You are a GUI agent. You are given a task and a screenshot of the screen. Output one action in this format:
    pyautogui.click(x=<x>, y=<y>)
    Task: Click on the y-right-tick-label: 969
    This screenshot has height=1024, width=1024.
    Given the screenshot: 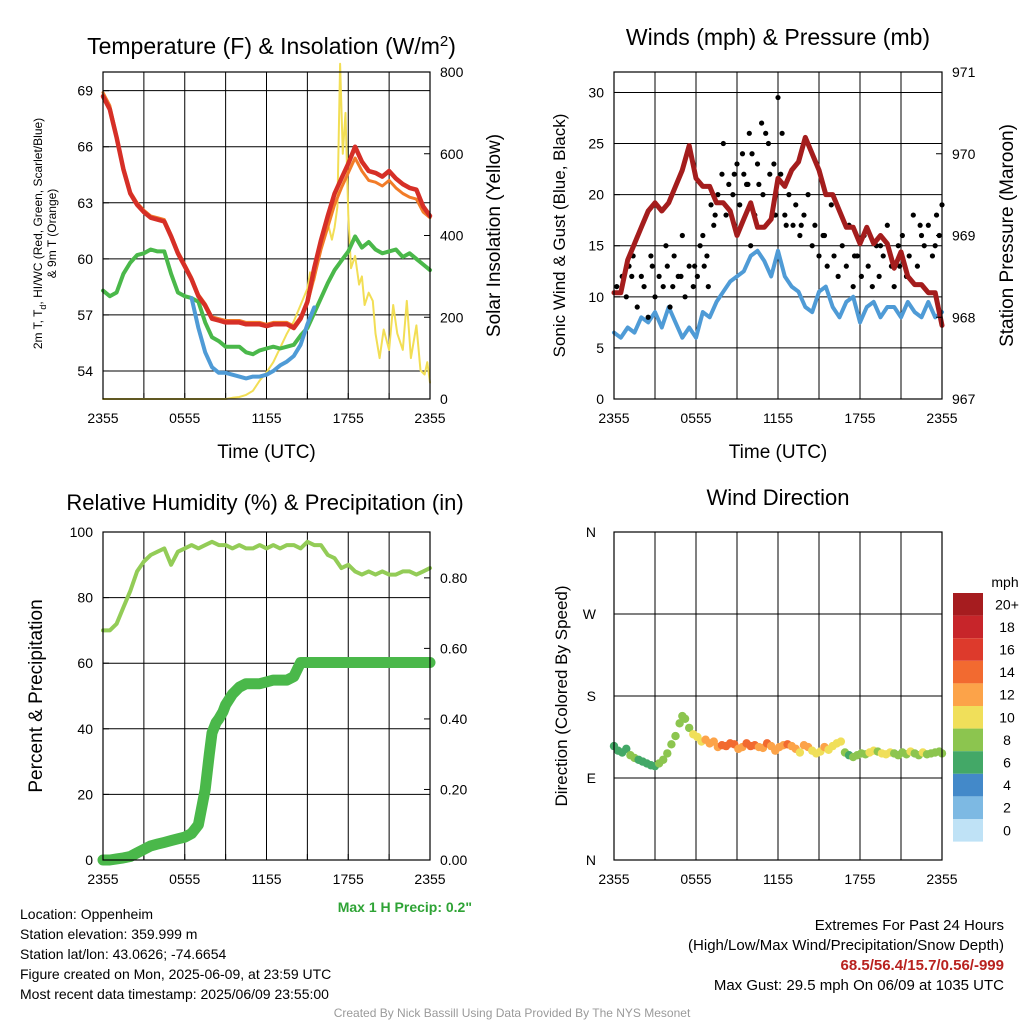 What is the action you would take?
    pyautogui.click(x=964, y=236)
    